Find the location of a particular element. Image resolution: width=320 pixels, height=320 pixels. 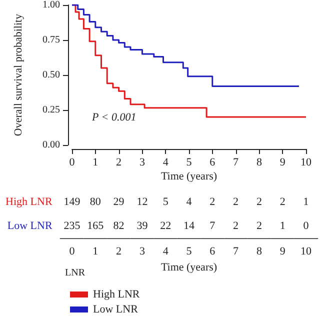

data-label: 14 is located at coordinates (189, 226).